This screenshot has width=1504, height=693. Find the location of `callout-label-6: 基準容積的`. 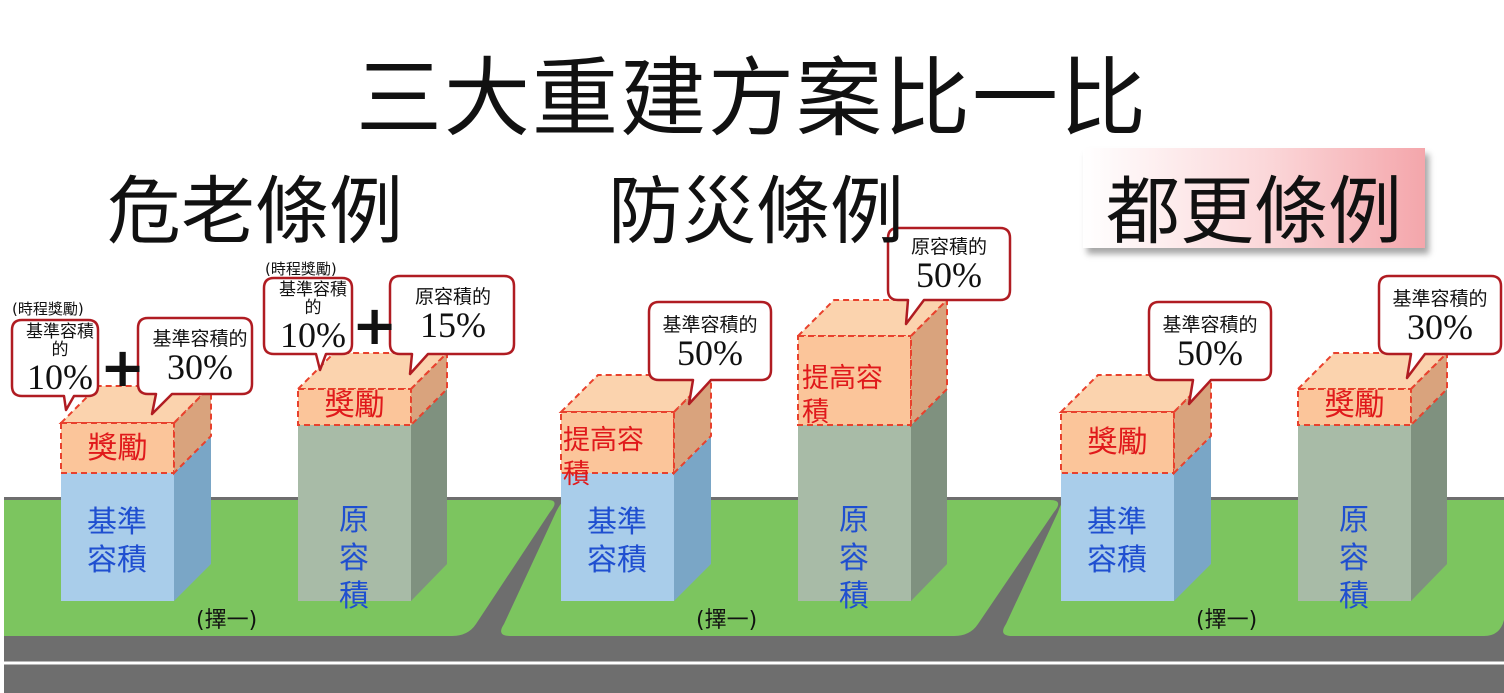

callout-label-6: 基準容積的 is located at coordinates (1440, 299).